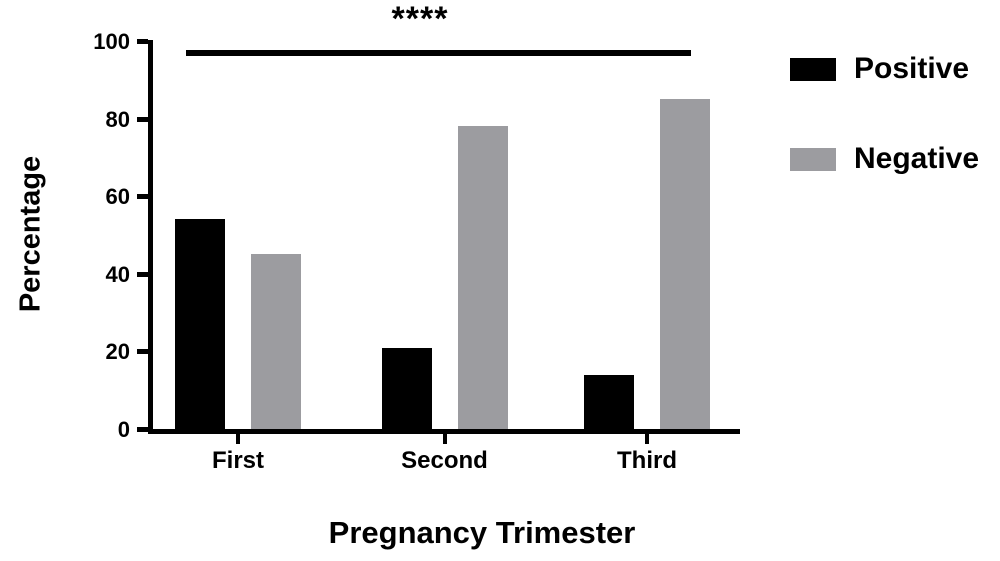 The height and width of the screenshot is (561, 1000). What do you see at coordinates (444, 438) in the screenshot?
I see `x-tick-second` at bounding box center [444, 438].